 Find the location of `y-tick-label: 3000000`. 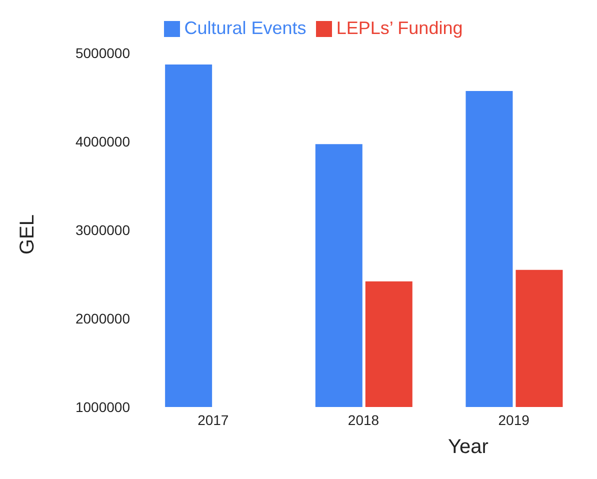

y-tick-label: 3000000 is located at coordinates (102, 230).